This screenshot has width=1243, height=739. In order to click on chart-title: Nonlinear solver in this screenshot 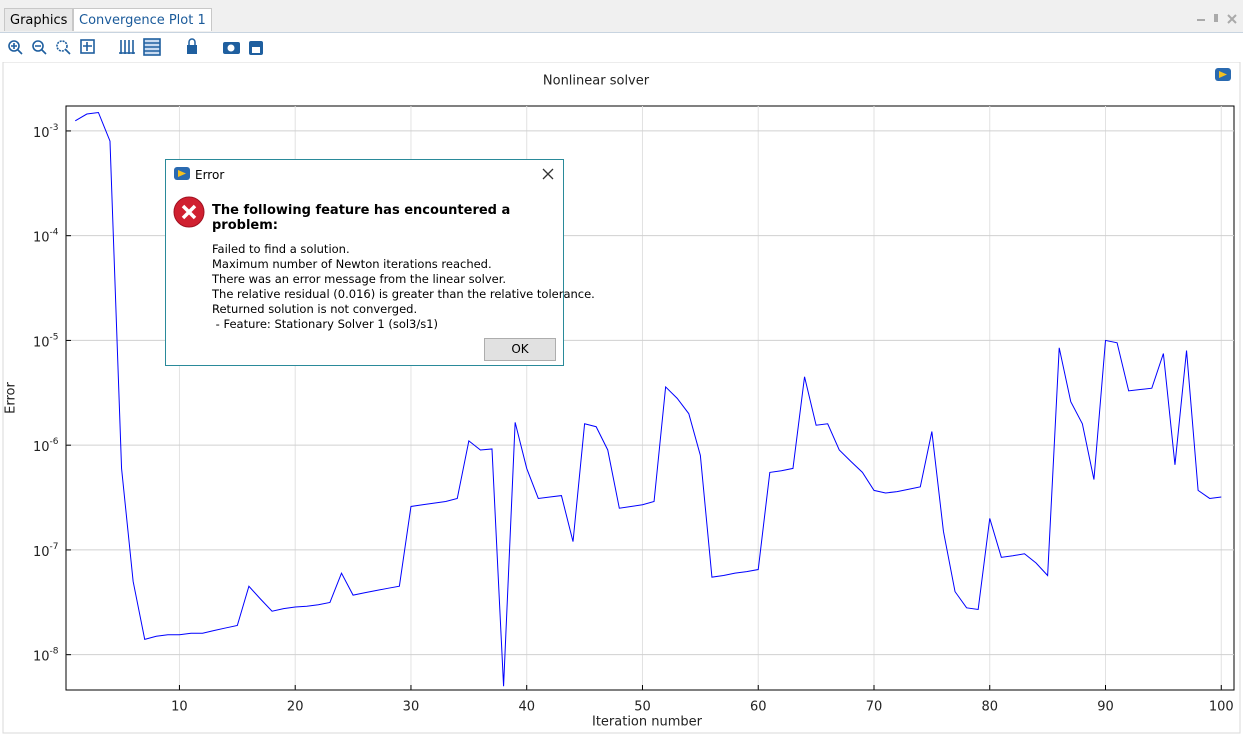, I will do `click(596, 81)`.